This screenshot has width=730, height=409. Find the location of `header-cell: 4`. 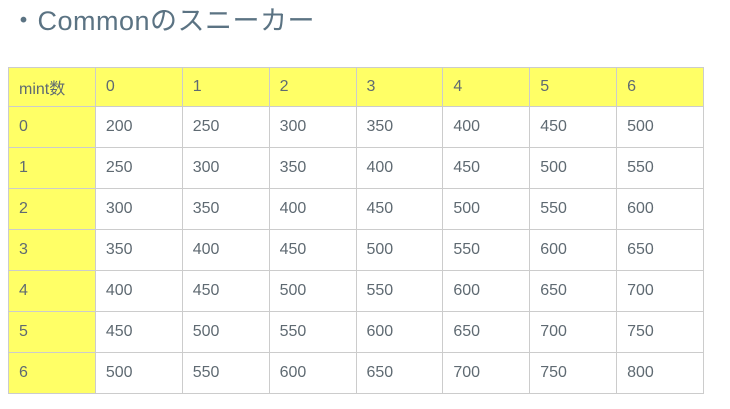

header-cell: 4 is located at coordinates (486, 86).